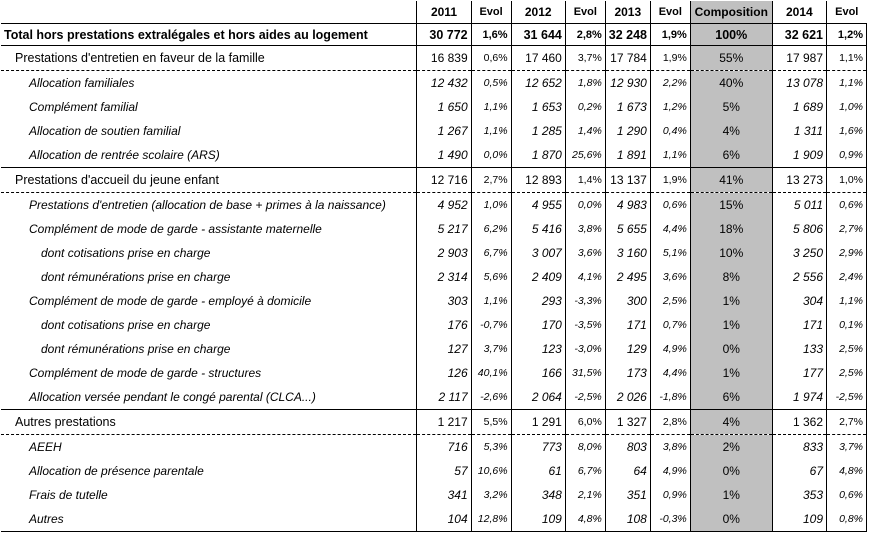 This screenshot has width=869, height=534. I want to click on evol-2011: 12,8%, so click(491, 519).